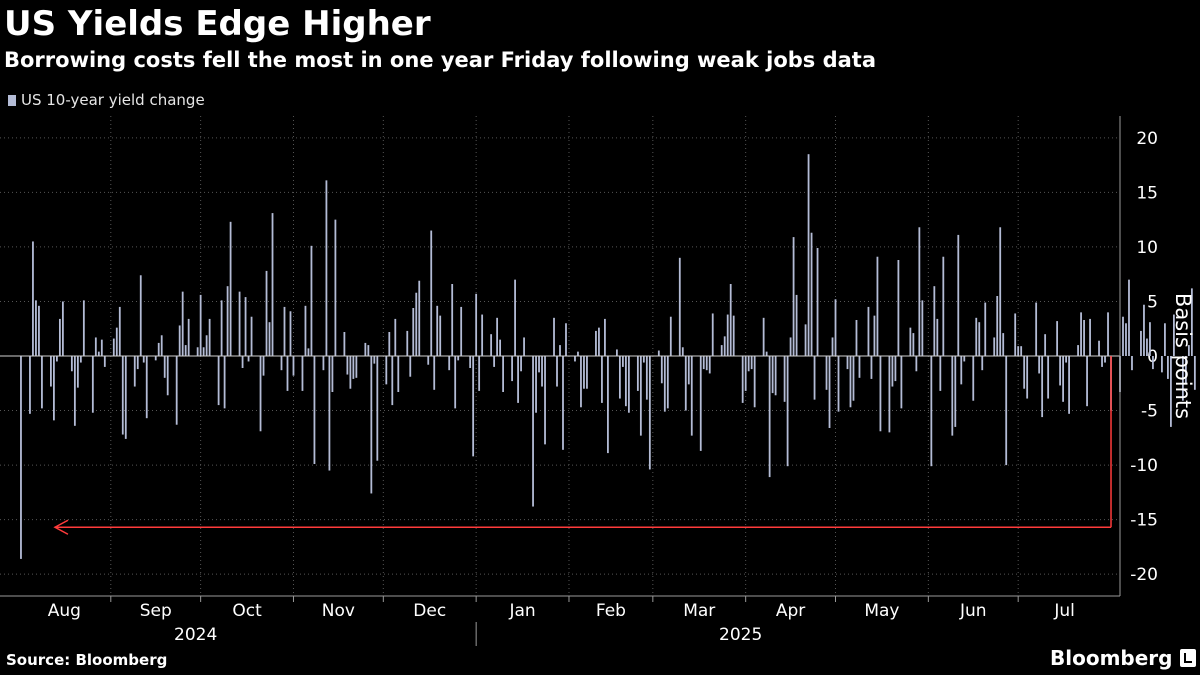 The image size is (1200, 675). What do you see at coordinates (1152, 302) in the screenshot?
I see `y-tick-label: 5` at bounding box center [1152, 302].